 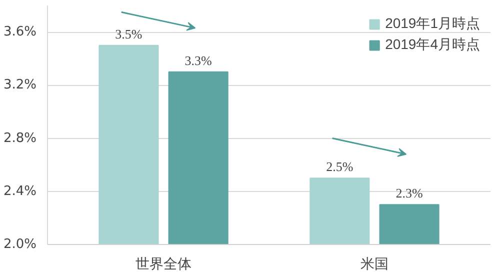 What do you see at coordinates (409, 193) in the screenshot?
I see `data-label: 2.3%` at bounding box center [409, 193].